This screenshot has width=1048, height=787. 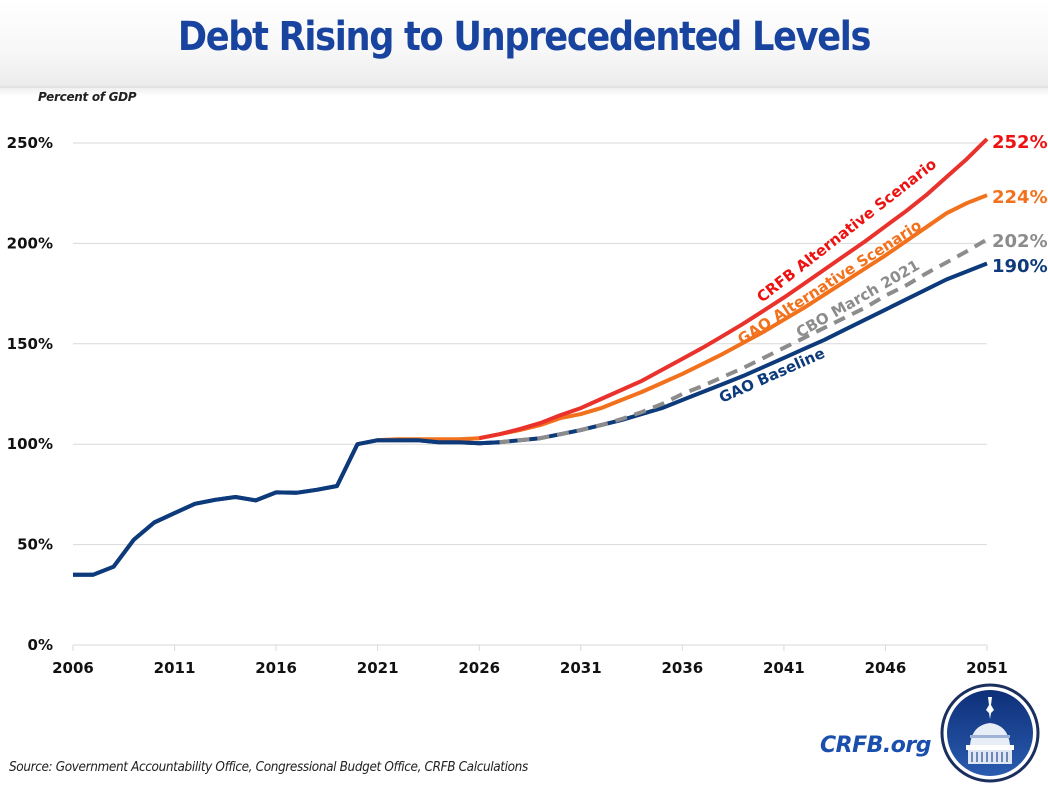 What do you see at coordinates (1020, 241) in the screenshot?
I see `end-label-cbo: 202%` at bounding box center [1020, 241].